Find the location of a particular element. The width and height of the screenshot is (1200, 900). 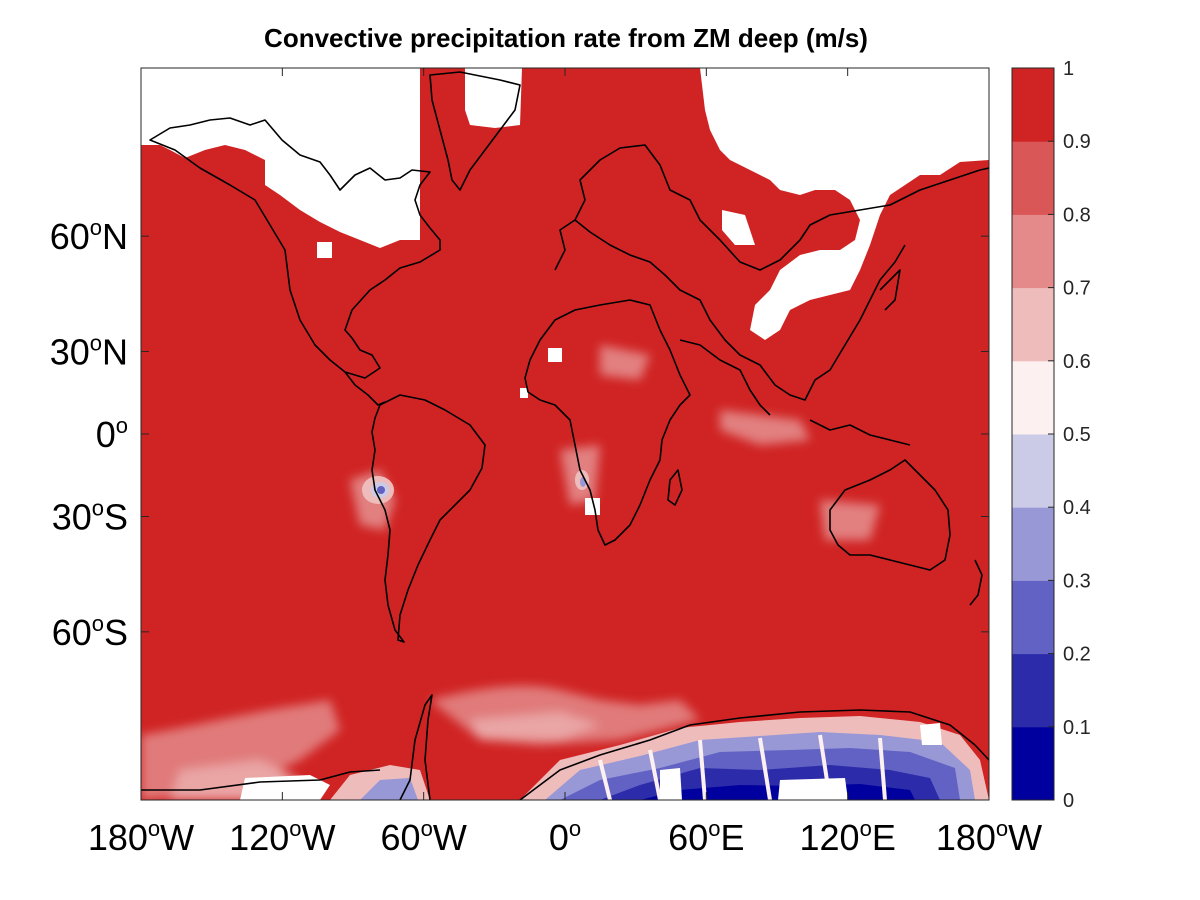

coastline-japan is located at coordinates (890, 290).